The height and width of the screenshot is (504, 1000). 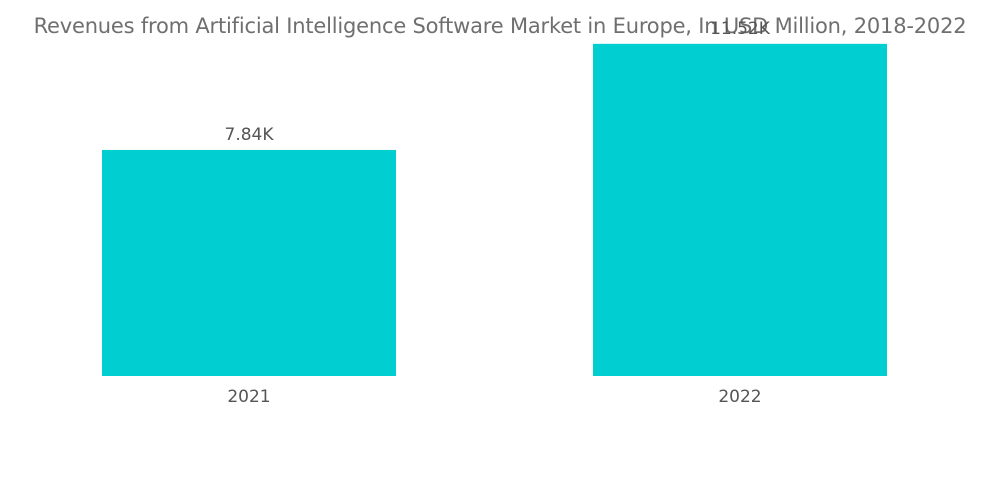 What do you see at coordinates (498, 82) in the screenshot?
I see `data-labels-layer: 7.84K 11.52K` at bounding box center [498, 82].